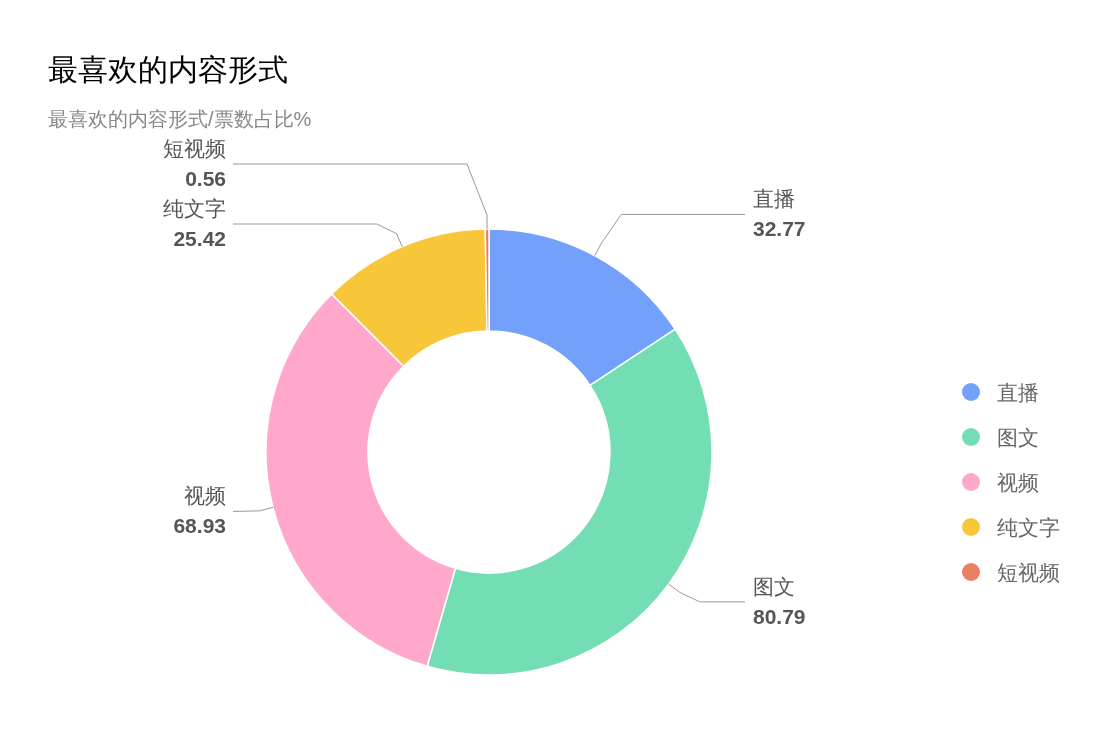  I want to click on legend-label: 短视频, so click(1028, 572).